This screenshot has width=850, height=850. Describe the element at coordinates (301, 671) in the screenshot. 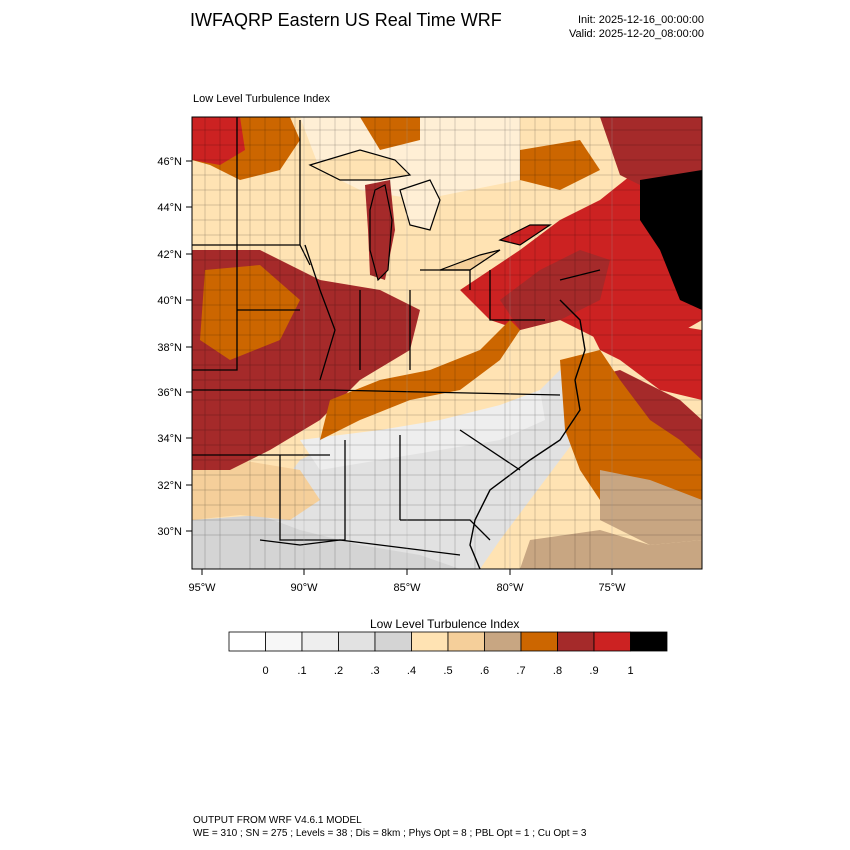

I see `colorbar-tick-label: .1` at that location.